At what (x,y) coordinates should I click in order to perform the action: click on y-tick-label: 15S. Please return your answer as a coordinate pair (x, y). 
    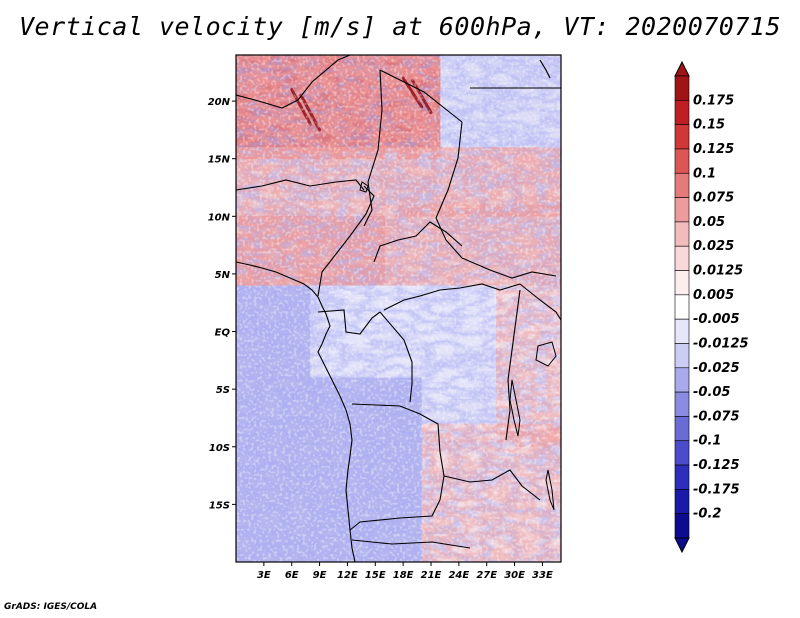
    Looking at the image, I should click on (219, 505).